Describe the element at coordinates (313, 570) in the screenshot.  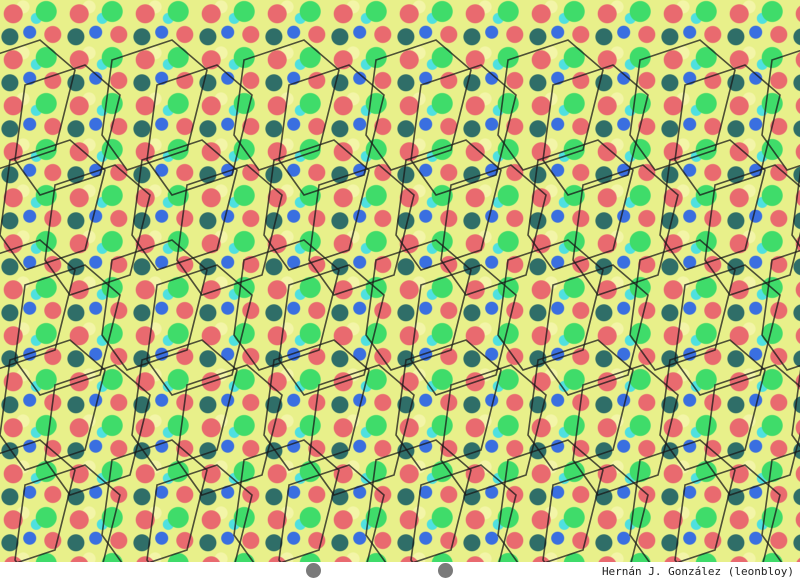
I see `left-guide-dot` at that location.